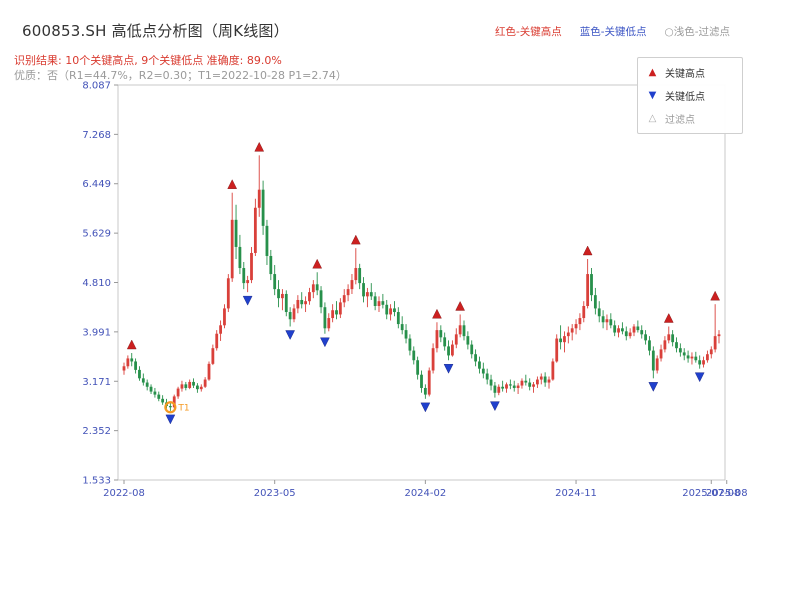  Describe the element at coordinates (652, 95) in the screenshot. I see `key-low-triangle-icon: ▼` at that location.